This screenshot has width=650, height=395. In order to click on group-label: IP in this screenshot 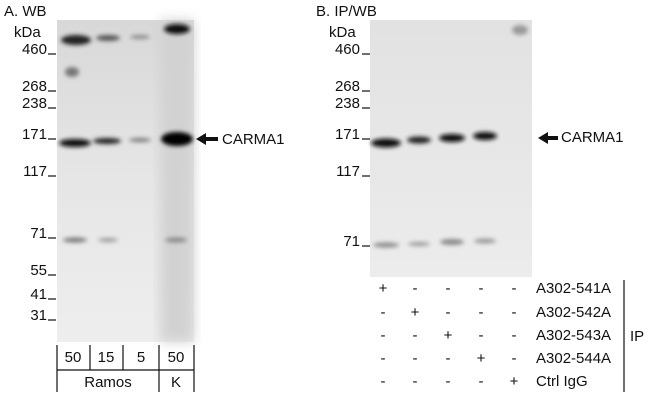, I will do `click(637, 336)`.